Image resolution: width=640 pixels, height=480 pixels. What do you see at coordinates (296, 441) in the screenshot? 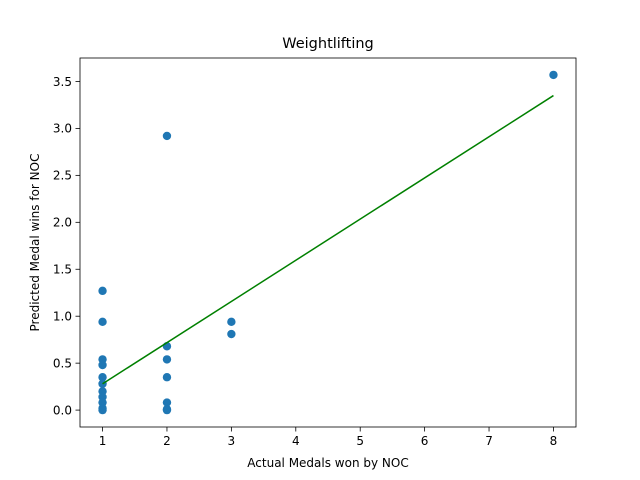
I see `x-tick-label-3: 4` at bounding box center [296, 441].